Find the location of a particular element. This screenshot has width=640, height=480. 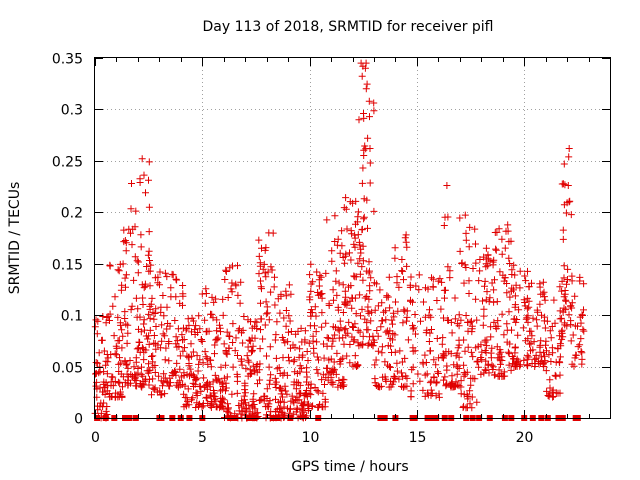

x-axis-label: GPS time / hours is located at coordinates (349, 467).